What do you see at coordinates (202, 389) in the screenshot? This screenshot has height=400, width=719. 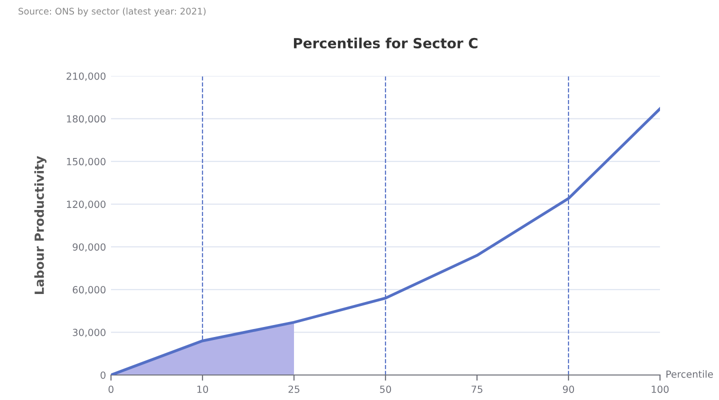 I see `x-tick-label: 10` at bounding box center [202, 389].